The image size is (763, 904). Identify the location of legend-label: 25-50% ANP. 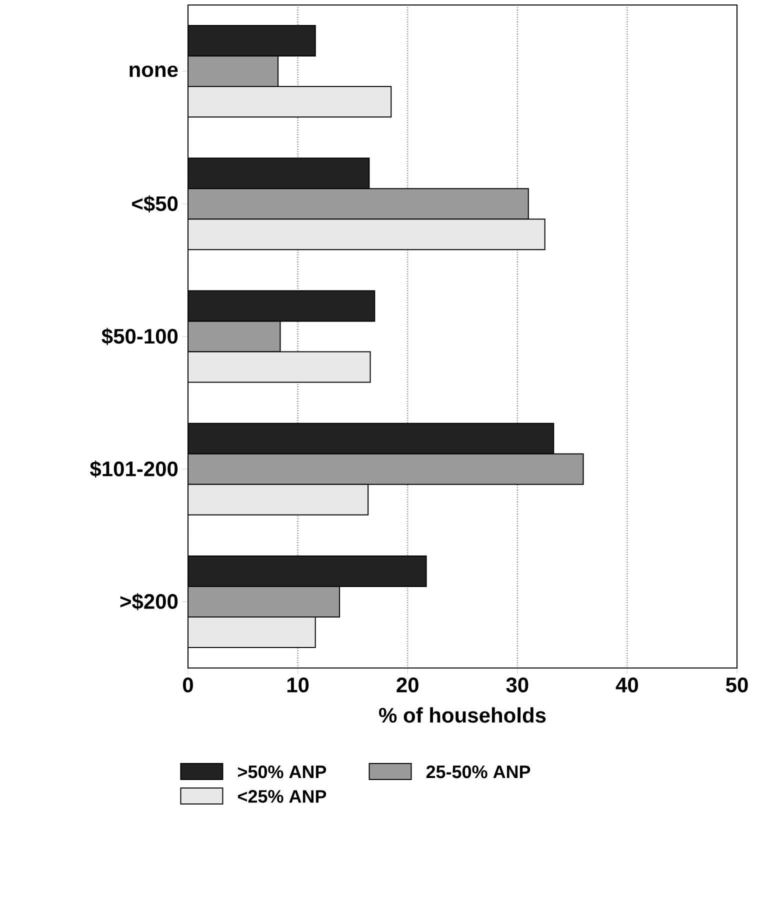
(478, 771).